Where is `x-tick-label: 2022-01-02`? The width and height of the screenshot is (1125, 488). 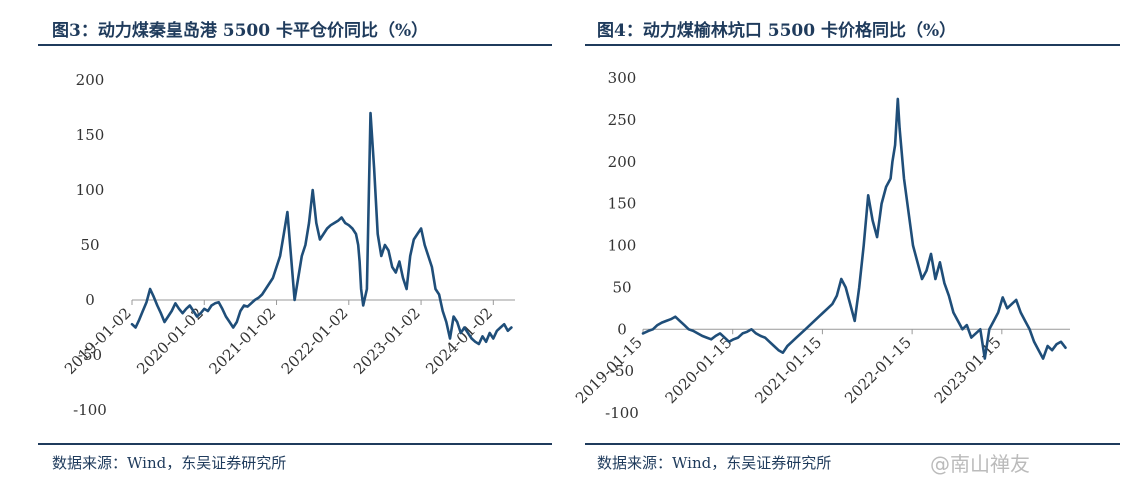
x-tick-label: 2022-01-02 is located at coordinates (315, 341).